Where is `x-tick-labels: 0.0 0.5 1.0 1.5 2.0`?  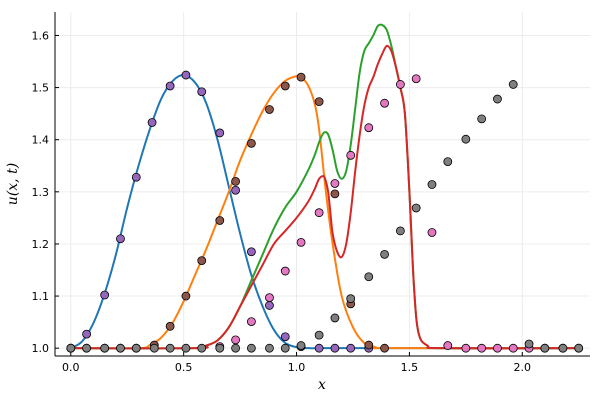 x-tick-labels: 0.0 0.5 1.0 1.5 2.0 is located at coordinates (296, 363).